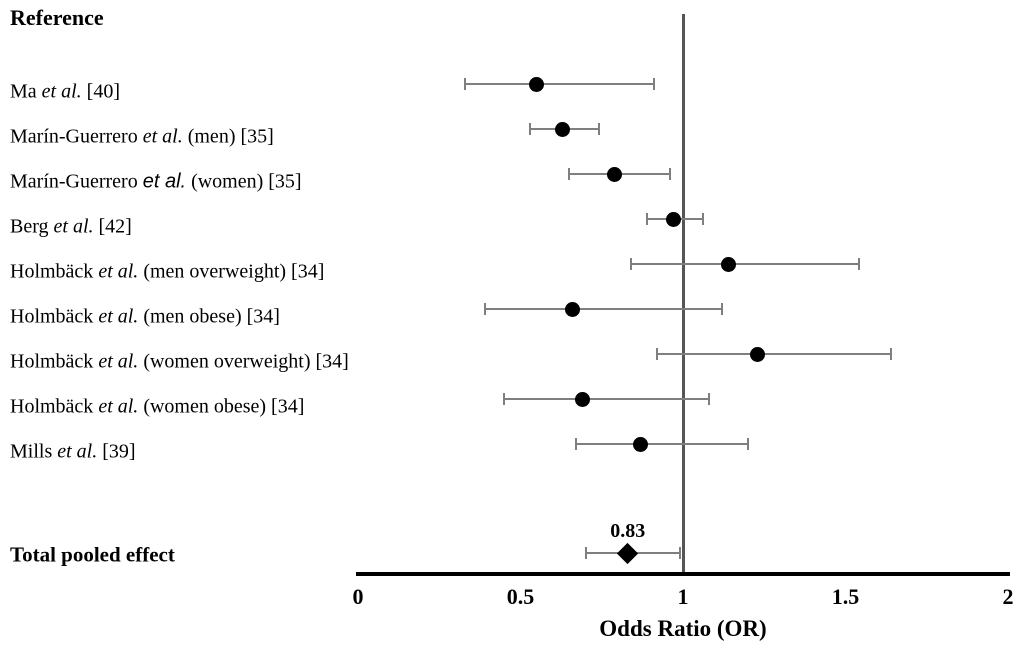 The width and height of the screenshot is (1024, 658). I want to click on study-label: Berg et al. [42], so click(71, 226).